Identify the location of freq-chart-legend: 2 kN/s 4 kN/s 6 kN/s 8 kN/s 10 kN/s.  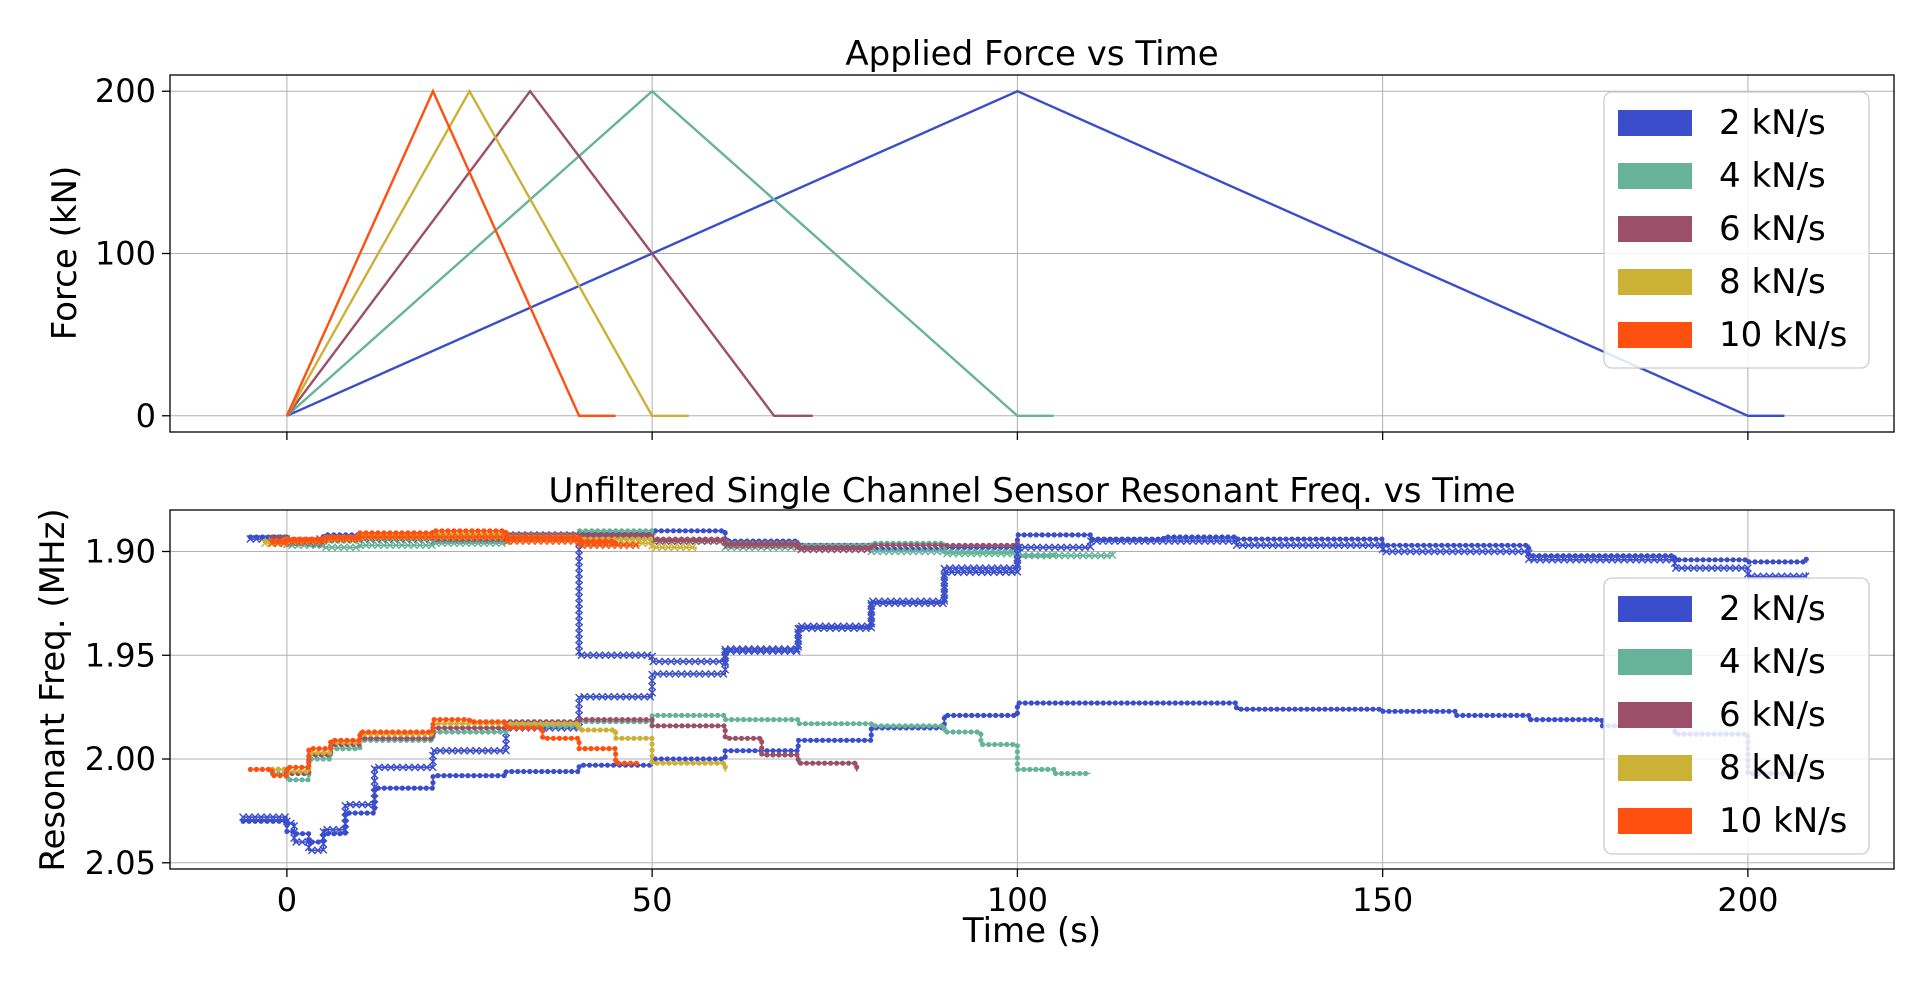
(1736, 716).